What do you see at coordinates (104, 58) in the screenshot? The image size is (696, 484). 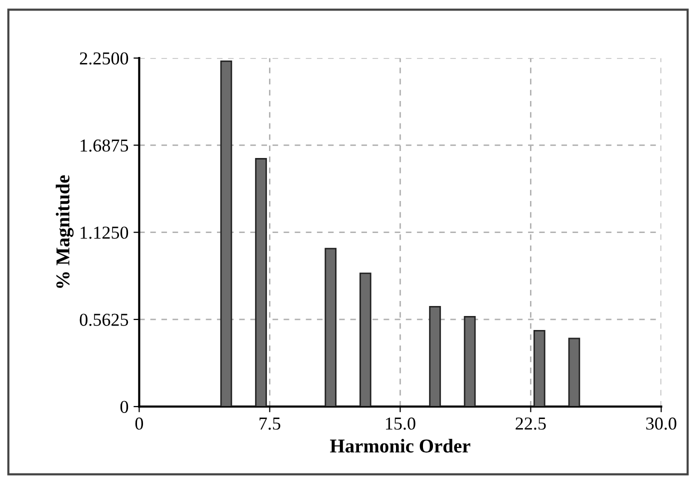 I see `y-tick-label: 2.2500` at bounding box center [104, 58].